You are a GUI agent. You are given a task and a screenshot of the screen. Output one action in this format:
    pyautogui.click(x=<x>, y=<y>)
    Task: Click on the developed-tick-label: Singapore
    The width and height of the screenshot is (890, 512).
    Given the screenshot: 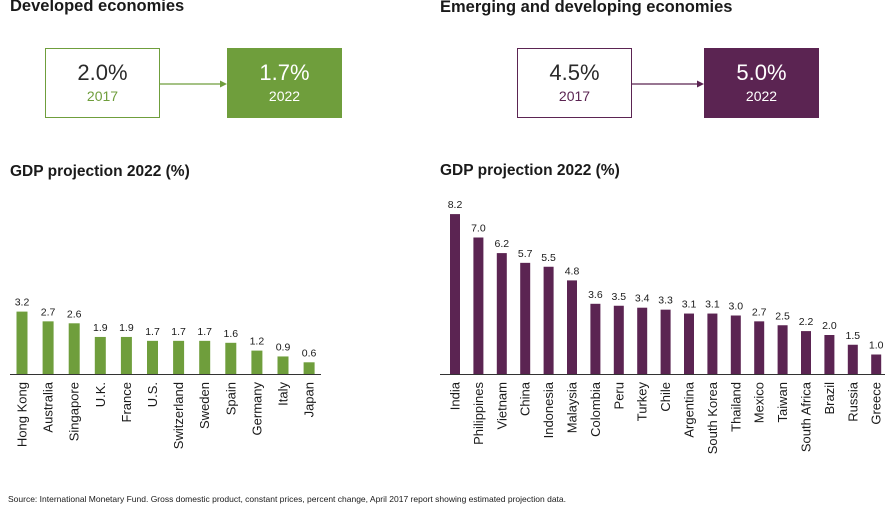 What is the action you would take?
    pyautogui.click(x=74, y=411)
    